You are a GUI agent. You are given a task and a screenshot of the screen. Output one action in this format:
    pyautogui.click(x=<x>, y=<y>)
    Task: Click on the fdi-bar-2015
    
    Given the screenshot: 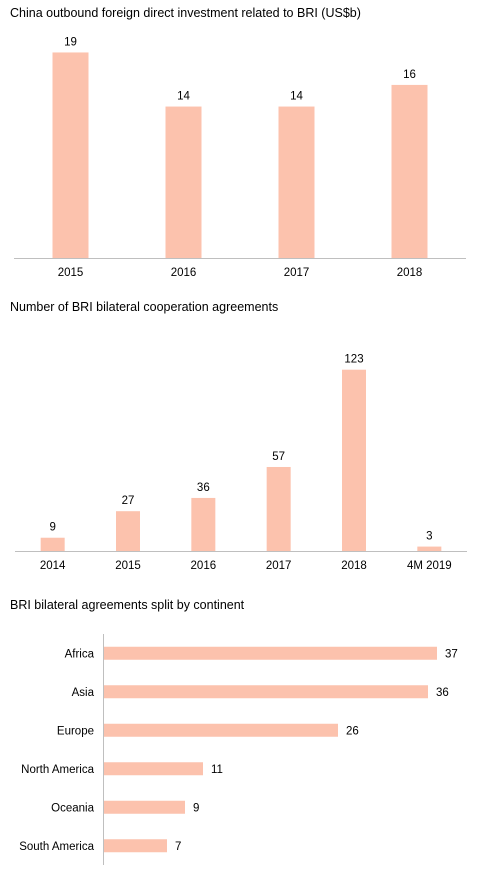 What is the action you would take?
    pyautogui.click(x=70, y=155)
    